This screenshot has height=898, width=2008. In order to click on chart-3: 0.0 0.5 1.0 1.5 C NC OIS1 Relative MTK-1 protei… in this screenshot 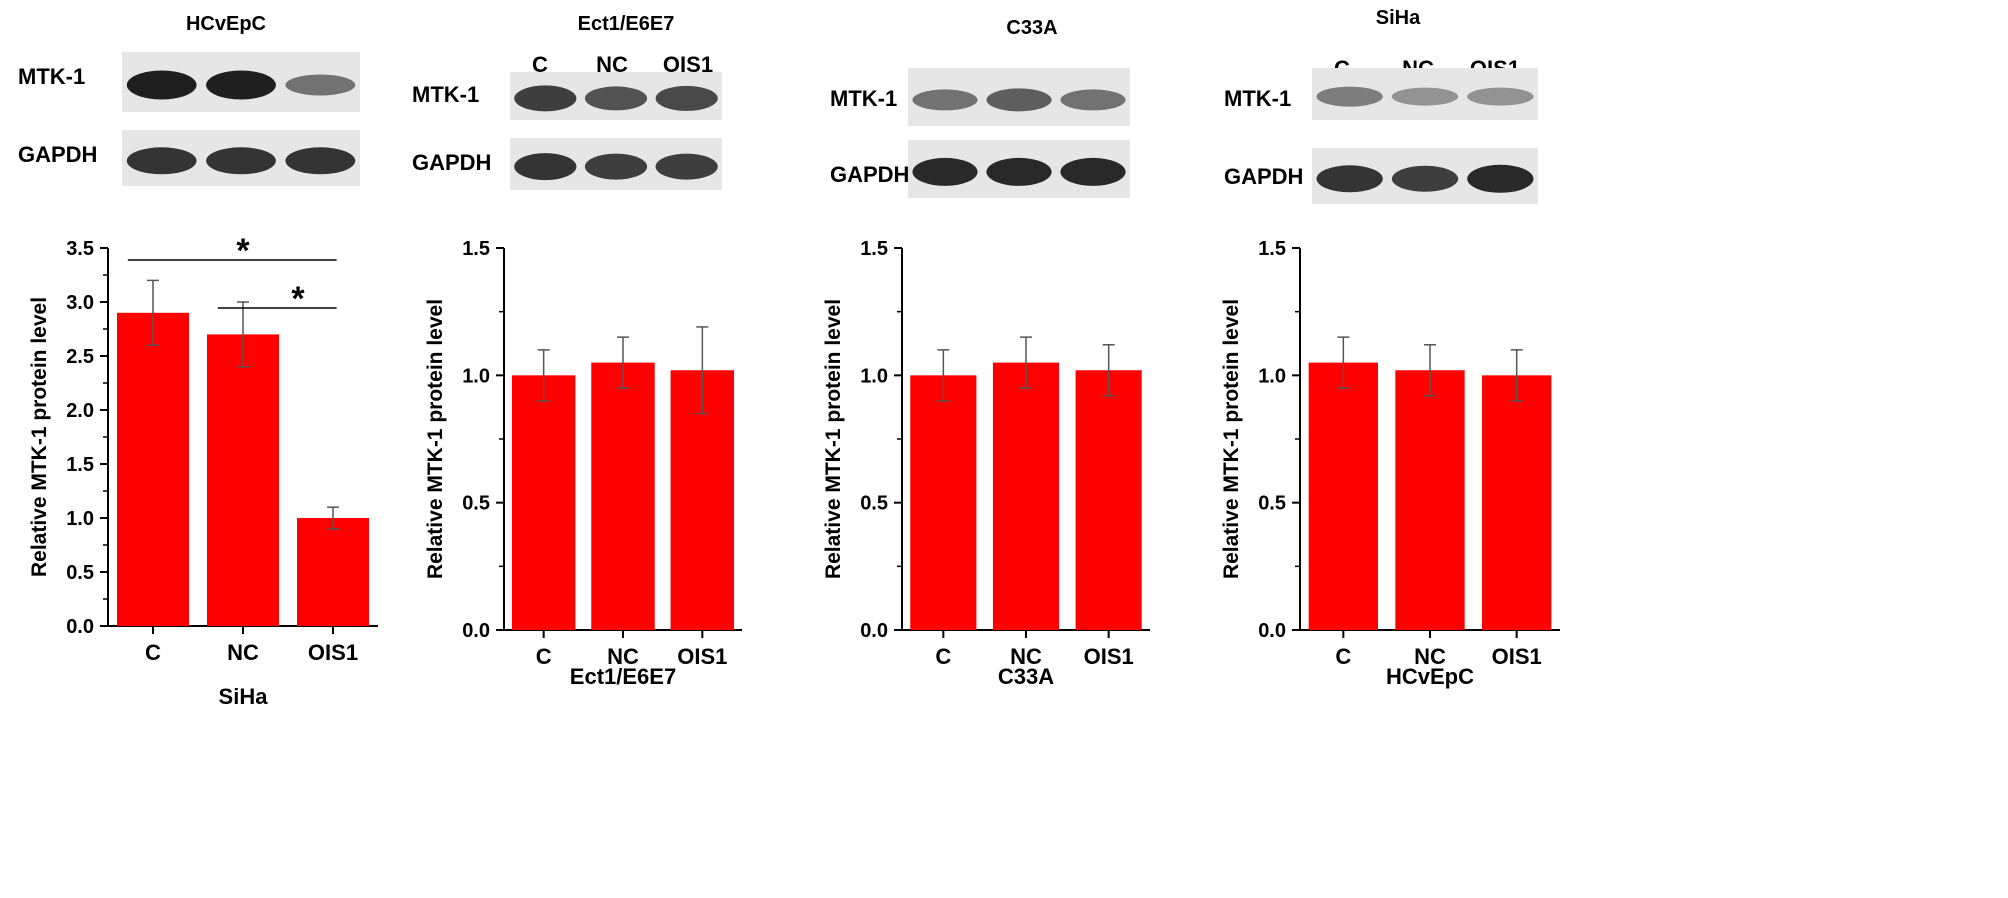, I will do `click(986, 463)`.